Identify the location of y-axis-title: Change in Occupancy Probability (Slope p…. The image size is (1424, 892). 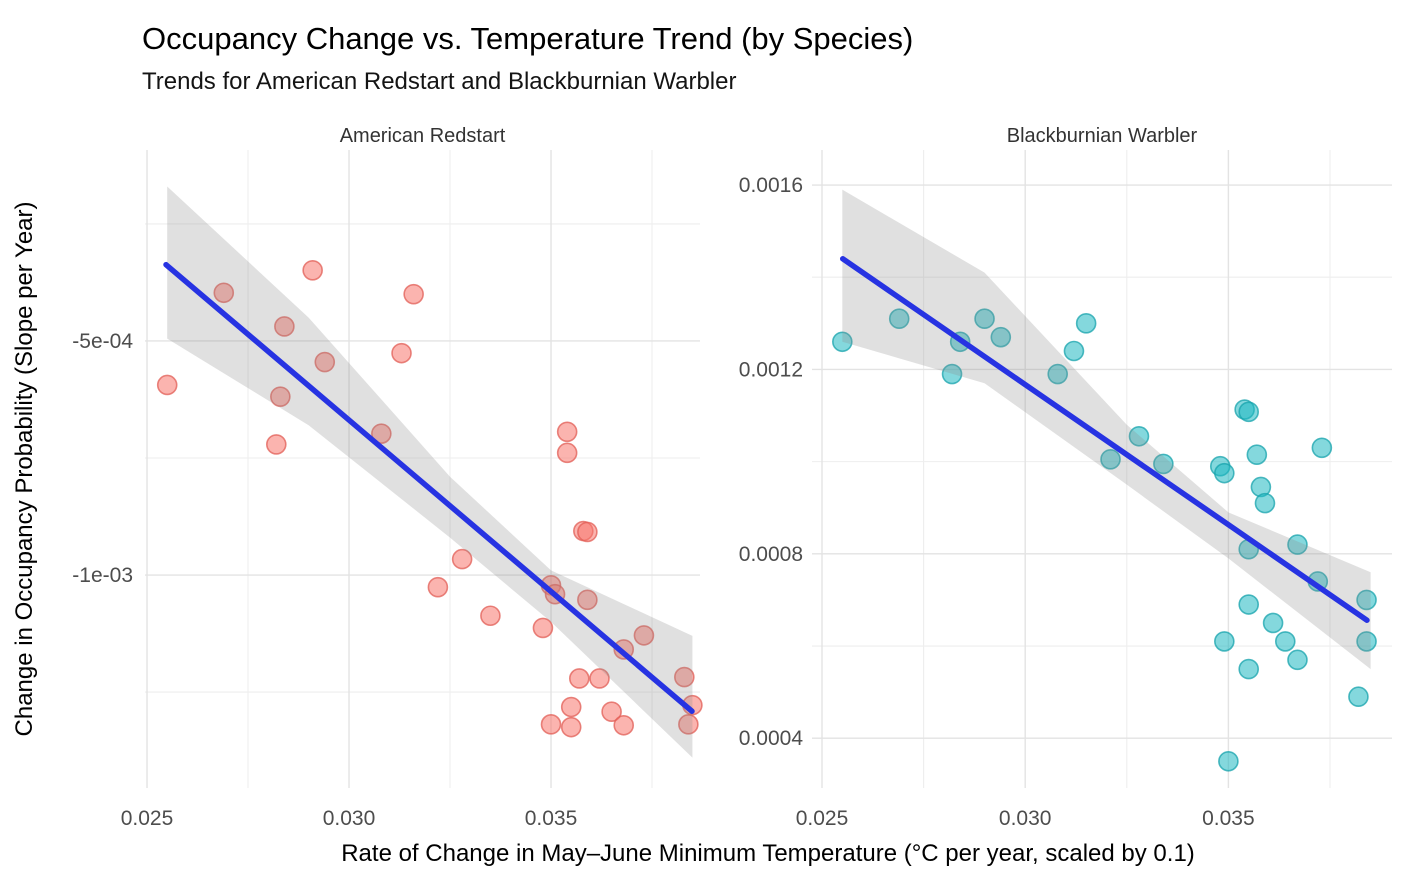
(24, 469).